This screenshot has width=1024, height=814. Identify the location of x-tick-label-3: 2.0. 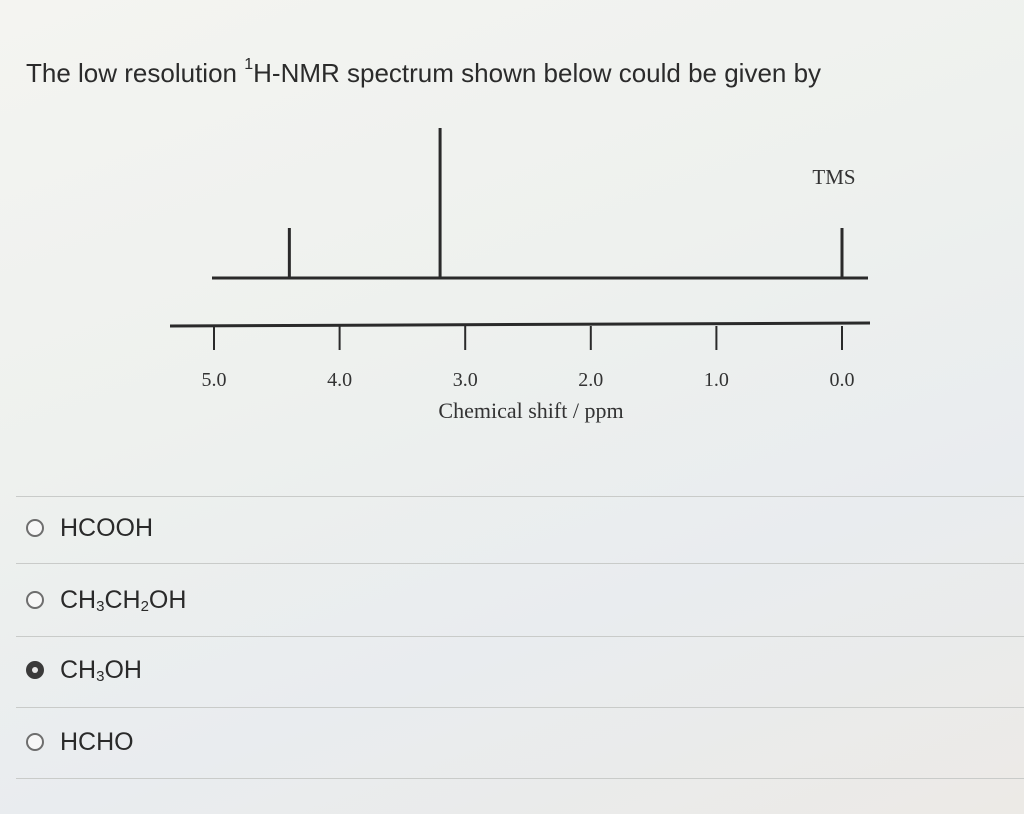
(590, 380).